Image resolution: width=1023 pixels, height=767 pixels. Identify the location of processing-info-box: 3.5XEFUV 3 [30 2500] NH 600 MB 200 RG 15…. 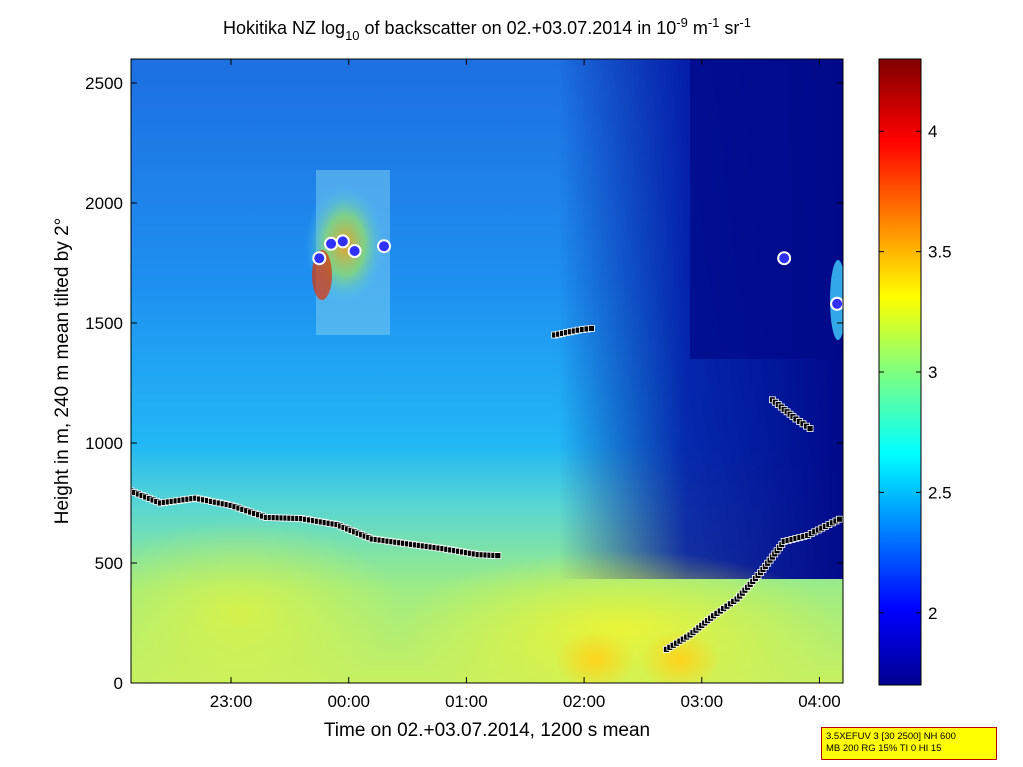
(909, 743).